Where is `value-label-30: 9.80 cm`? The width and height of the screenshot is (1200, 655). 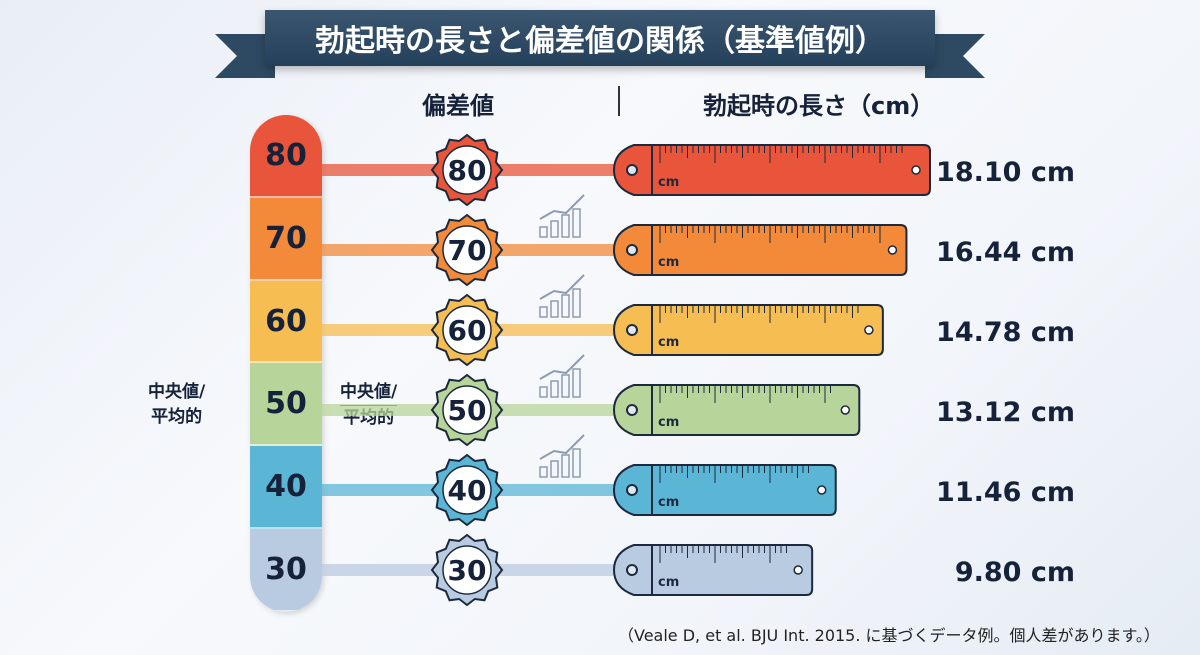 value-label-30: 9.80 cm is located at coordinates (1015, 572).